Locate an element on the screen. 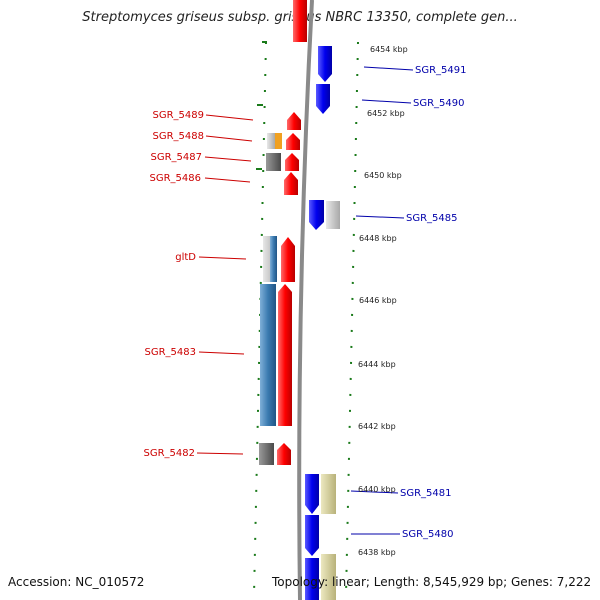  label-SGR_5485: SGR_5485 is located at coordinates (432, 218).